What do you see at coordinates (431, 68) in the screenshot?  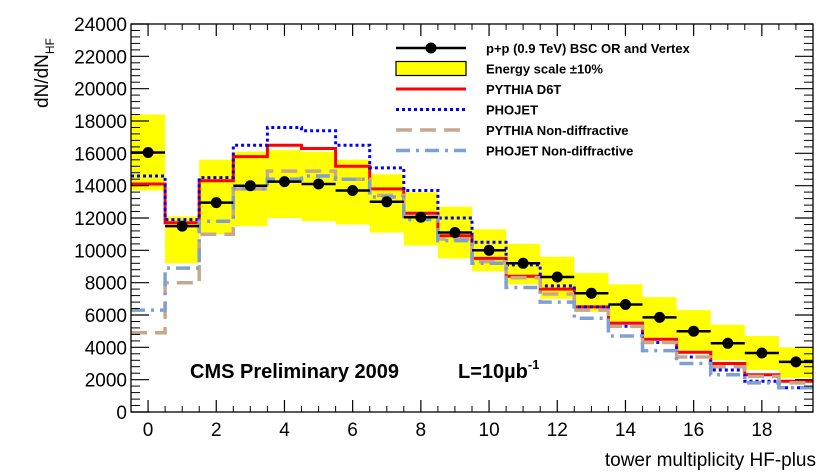 I see `legend-marker-band` at bounding box center [431, 68].